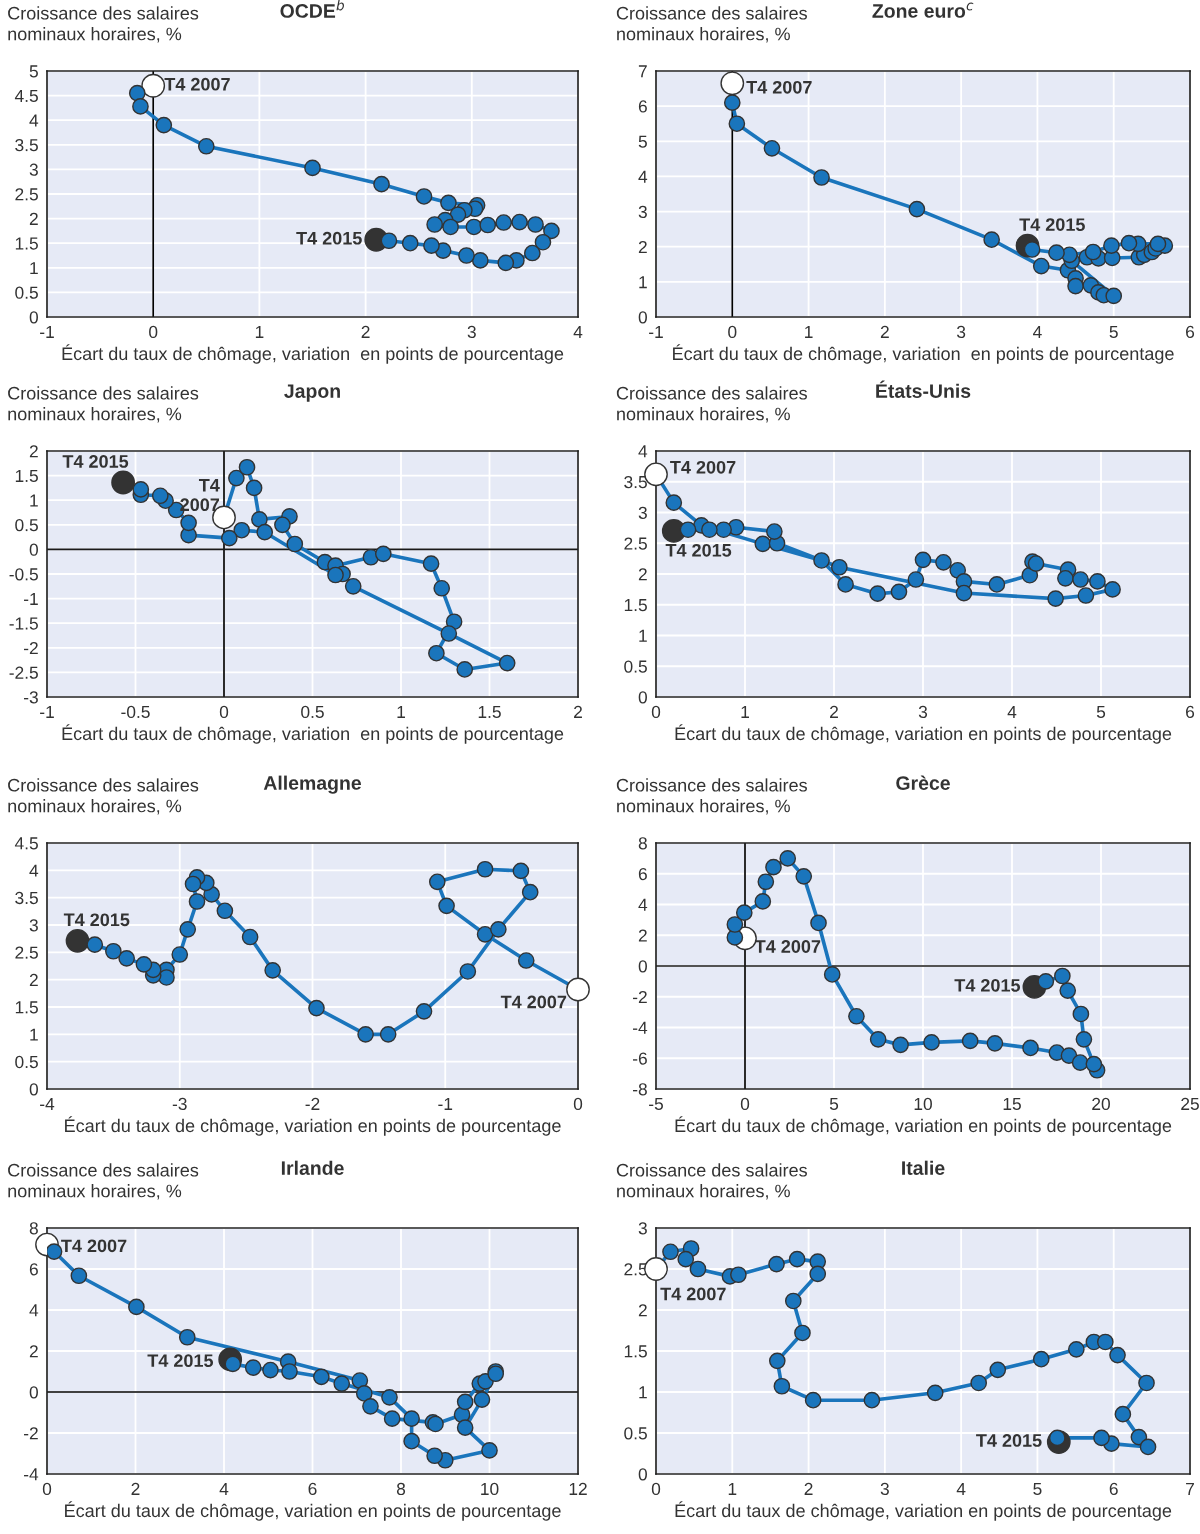 The width and height of the screenshot is (1200, 1534). I want to click on y-tick-label: -2, so click(640, 997).